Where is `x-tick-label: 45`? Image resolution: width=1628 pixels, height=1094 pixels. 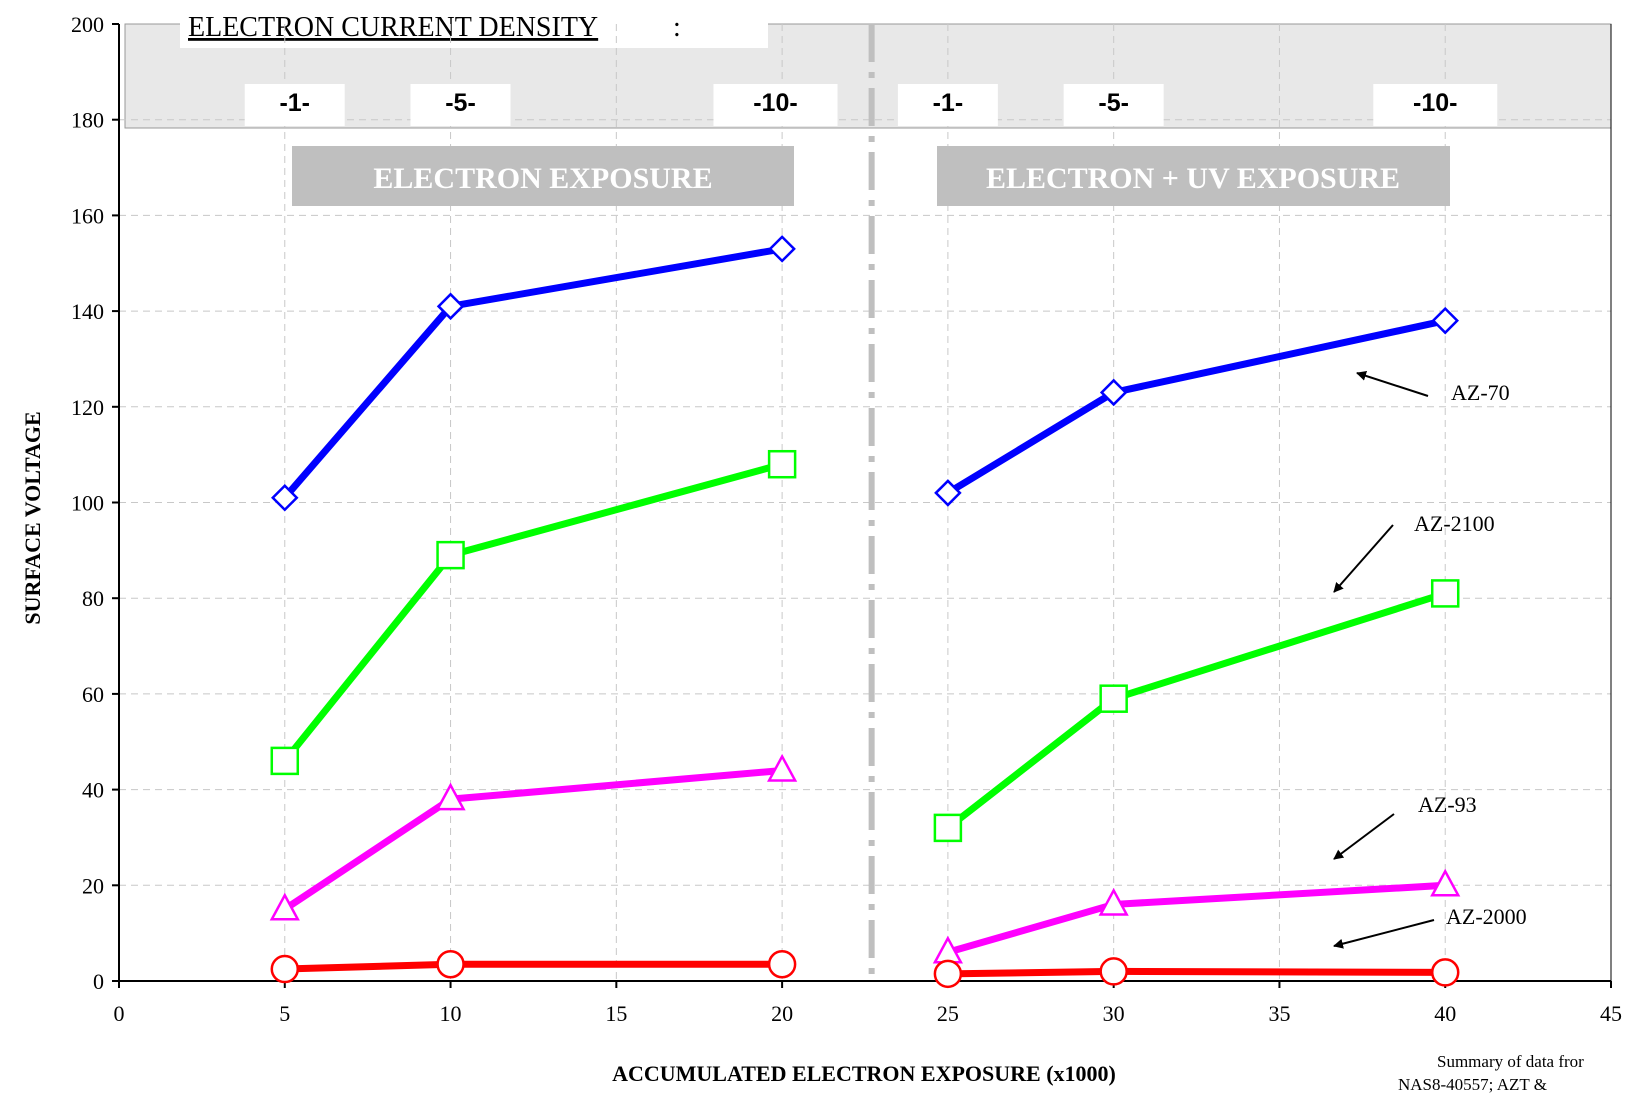 x-tick-label: 45 is located at coordinates (1611, 1013).